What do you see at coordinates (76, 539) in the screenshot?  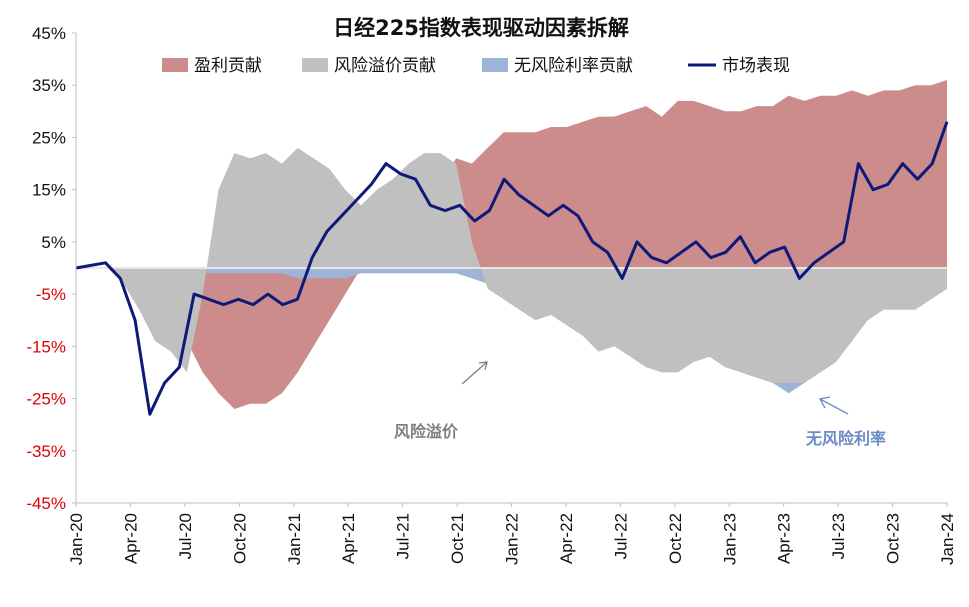 I see `x-tick-label: Jan-20` at bounding box center [76, 539].